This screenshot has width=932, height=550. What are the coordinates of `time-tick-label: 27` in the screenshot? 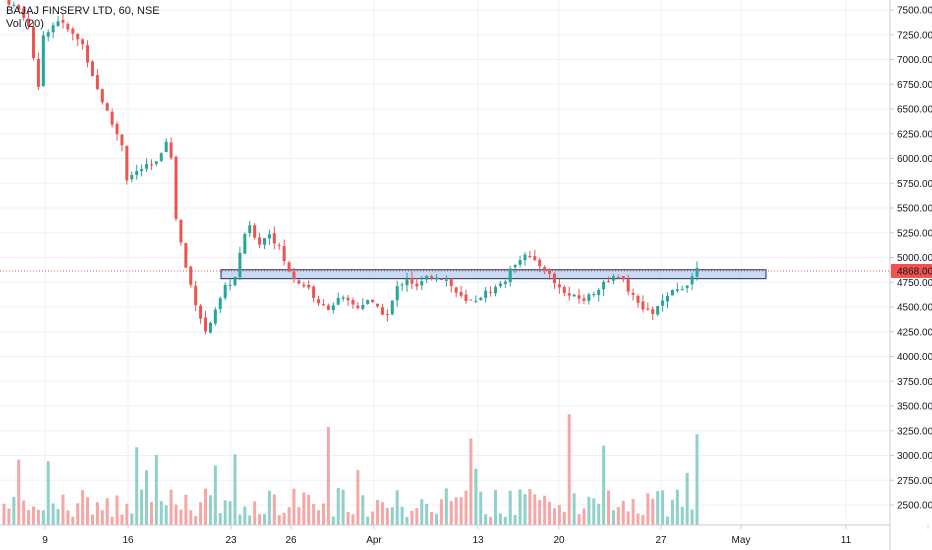 It's located at (661, 540).